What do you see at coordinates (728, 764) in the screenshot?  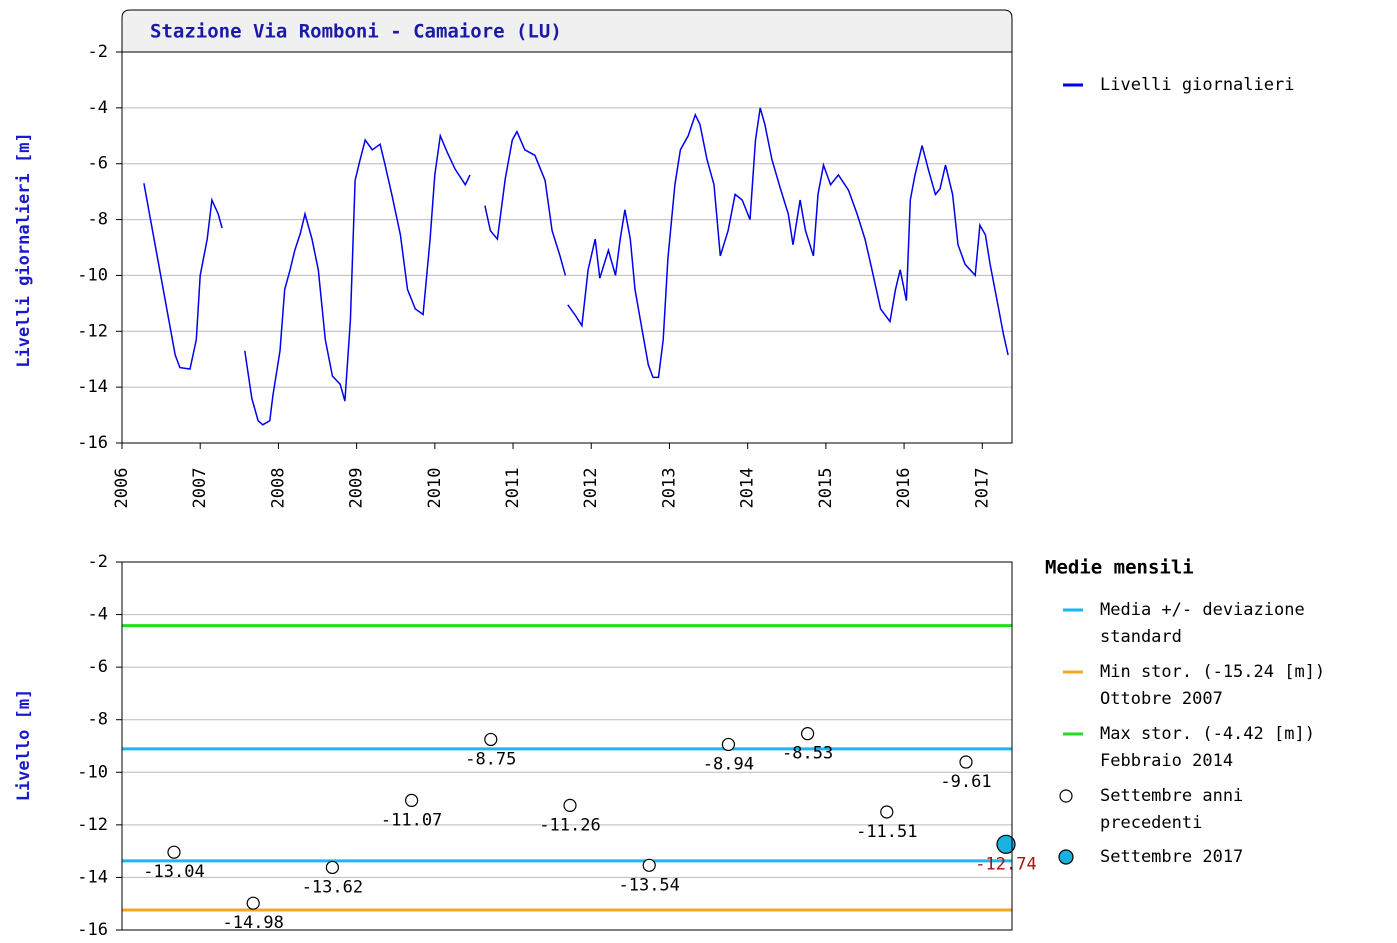 I see `data-label: -8.94` at bounding box center [728, 764].